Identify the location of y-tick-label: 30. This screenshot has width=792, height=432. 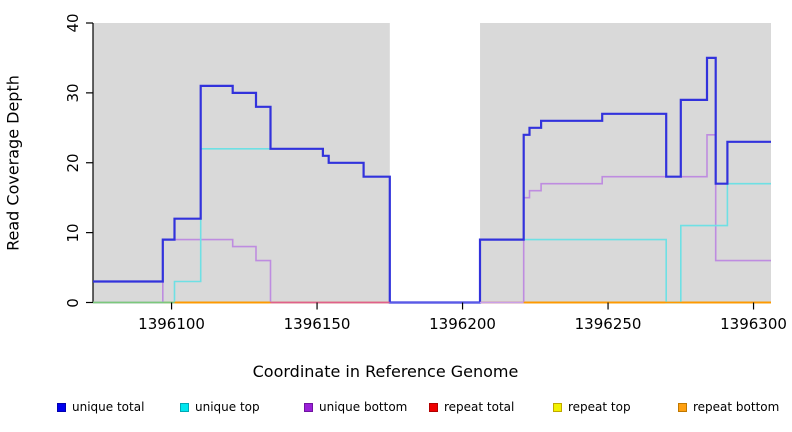
(73, 93).